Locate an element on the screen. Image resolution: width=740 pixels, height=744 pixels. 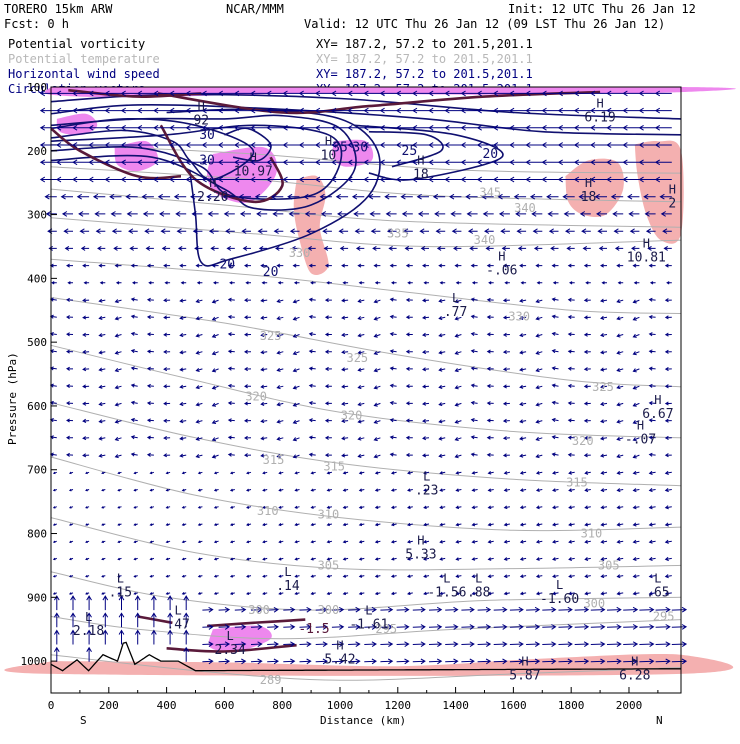
pv-shading is located at coordinates (311, 225).